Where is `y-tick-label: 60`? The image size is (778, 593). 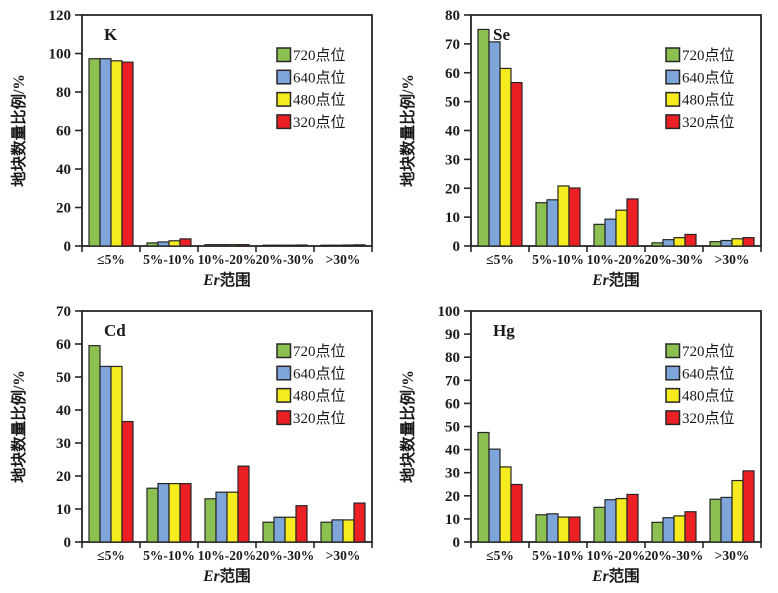 y-tick-label: 60 is located at coordinates (452, 404).